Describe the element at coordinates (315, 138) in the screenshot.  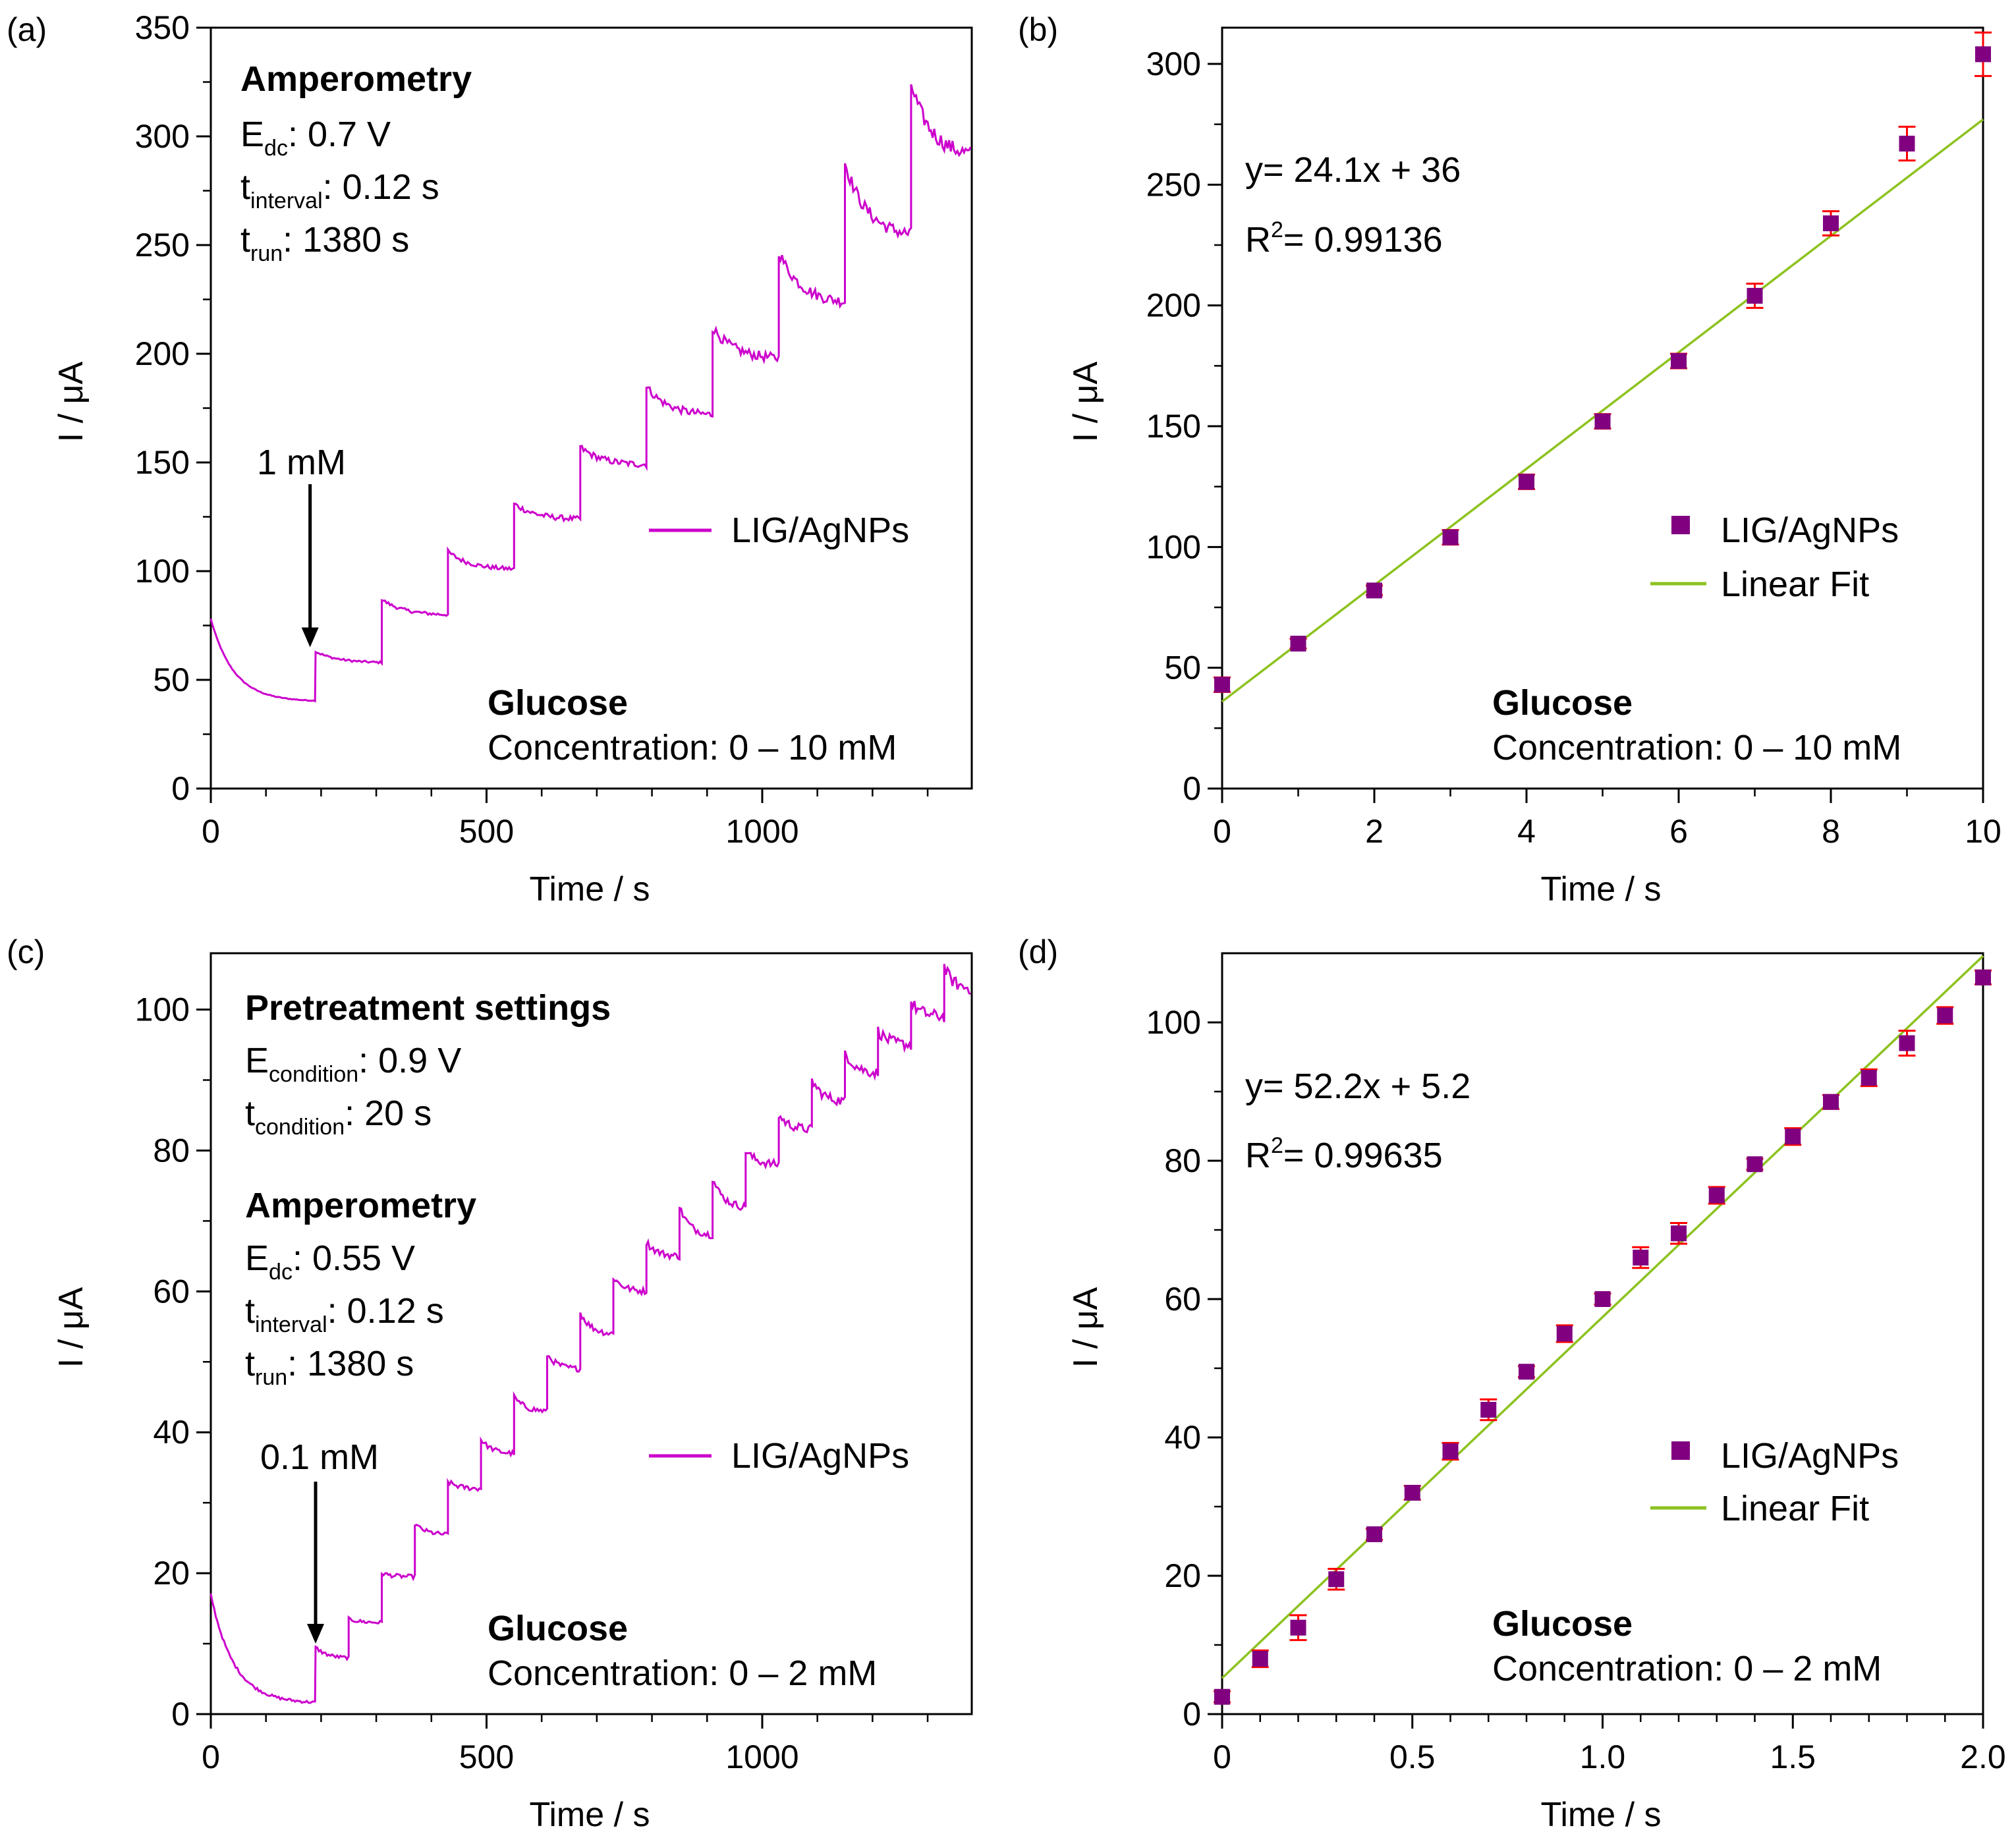
I see `annotation-line: Edc: 0.7 V` at that location.